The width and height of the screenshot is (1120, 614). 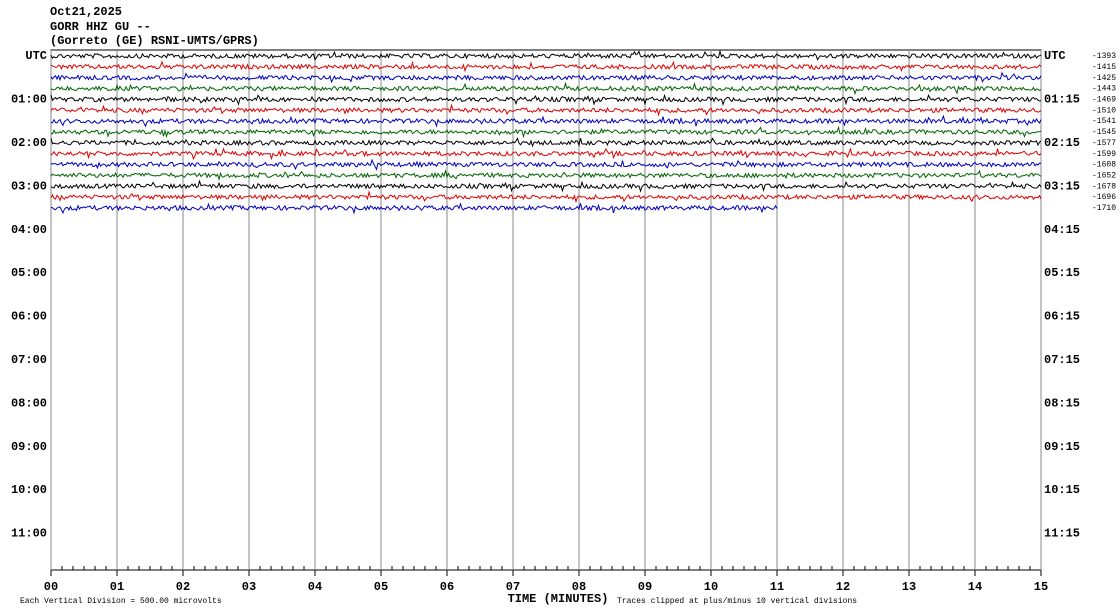 What do you see at coordinates (29, 273) in the screenshot?
I see `left-time-label: 05:00` at bounding box center [29, 273].